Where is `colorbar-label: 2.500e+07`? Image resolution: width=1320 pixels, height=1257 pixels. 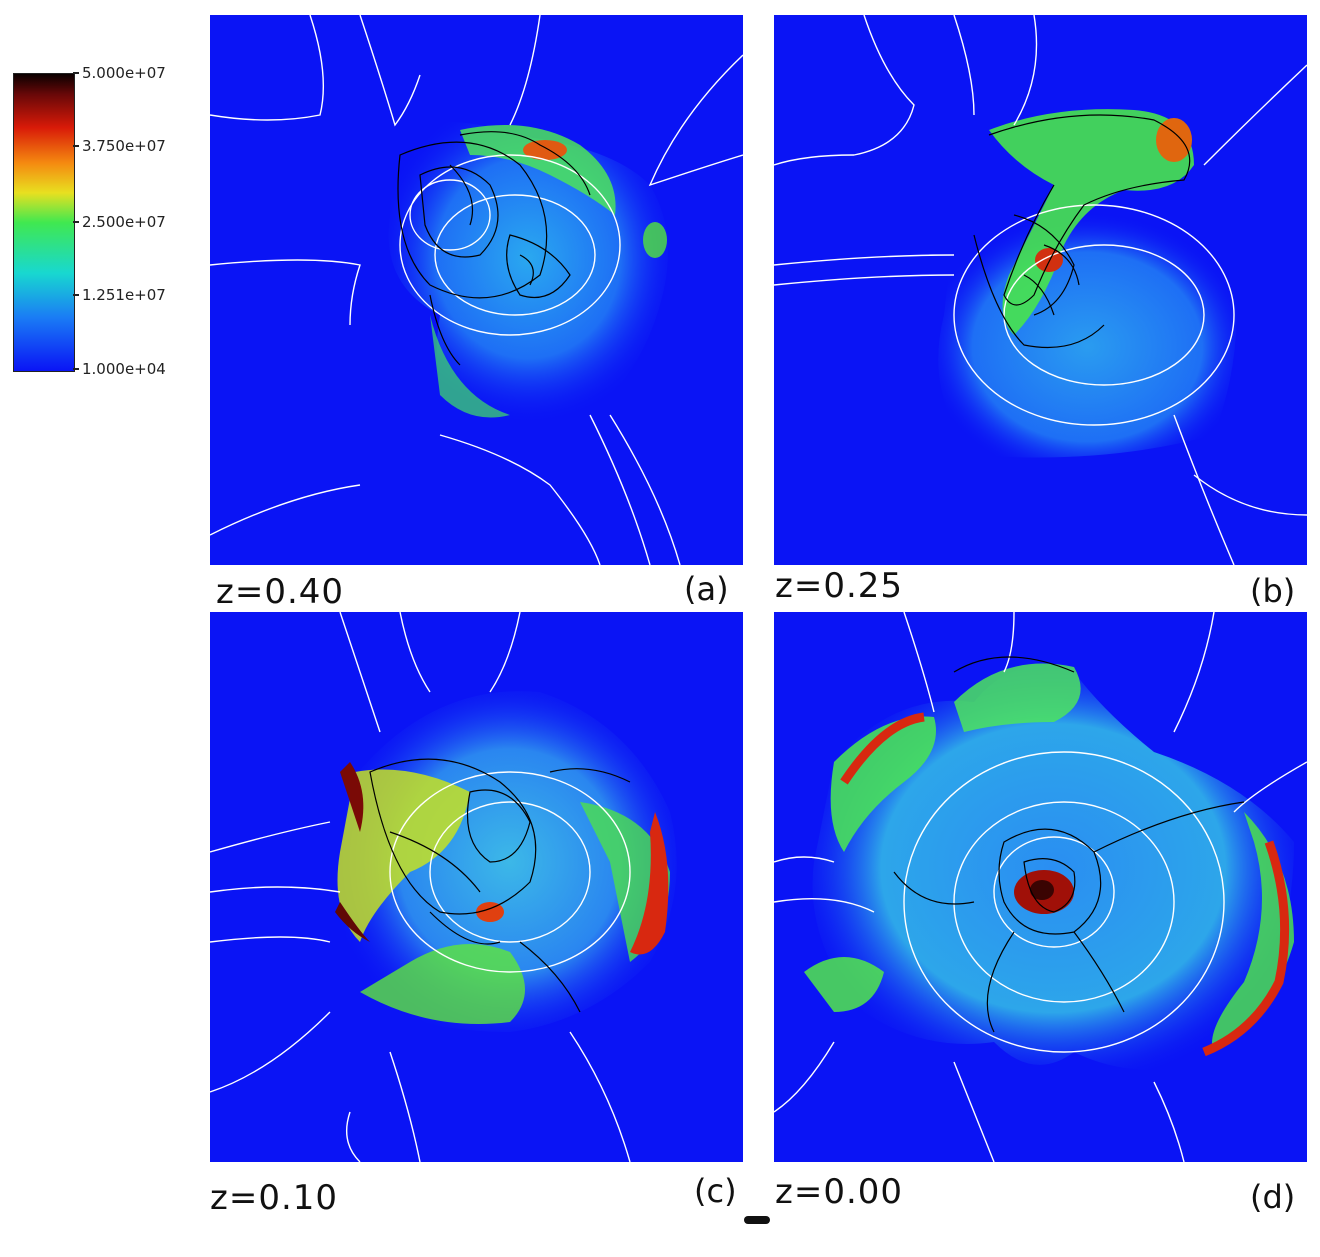
colorbar-label: 2.500e+07 is located at coordinates (124, 222).